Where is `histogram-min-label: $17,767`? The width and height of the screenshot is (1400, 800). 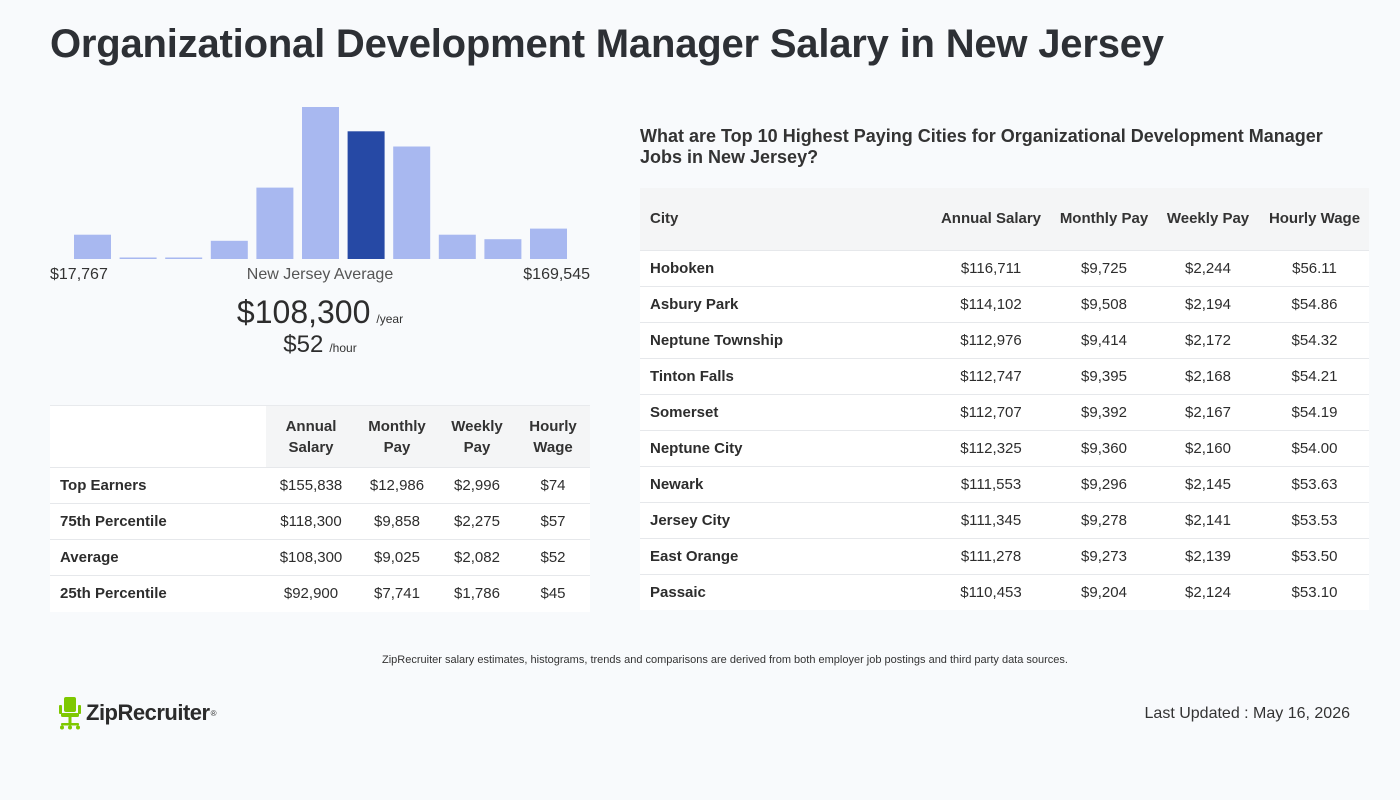 histogram-min-label: $17,767 is located at coordinates (79, 274).